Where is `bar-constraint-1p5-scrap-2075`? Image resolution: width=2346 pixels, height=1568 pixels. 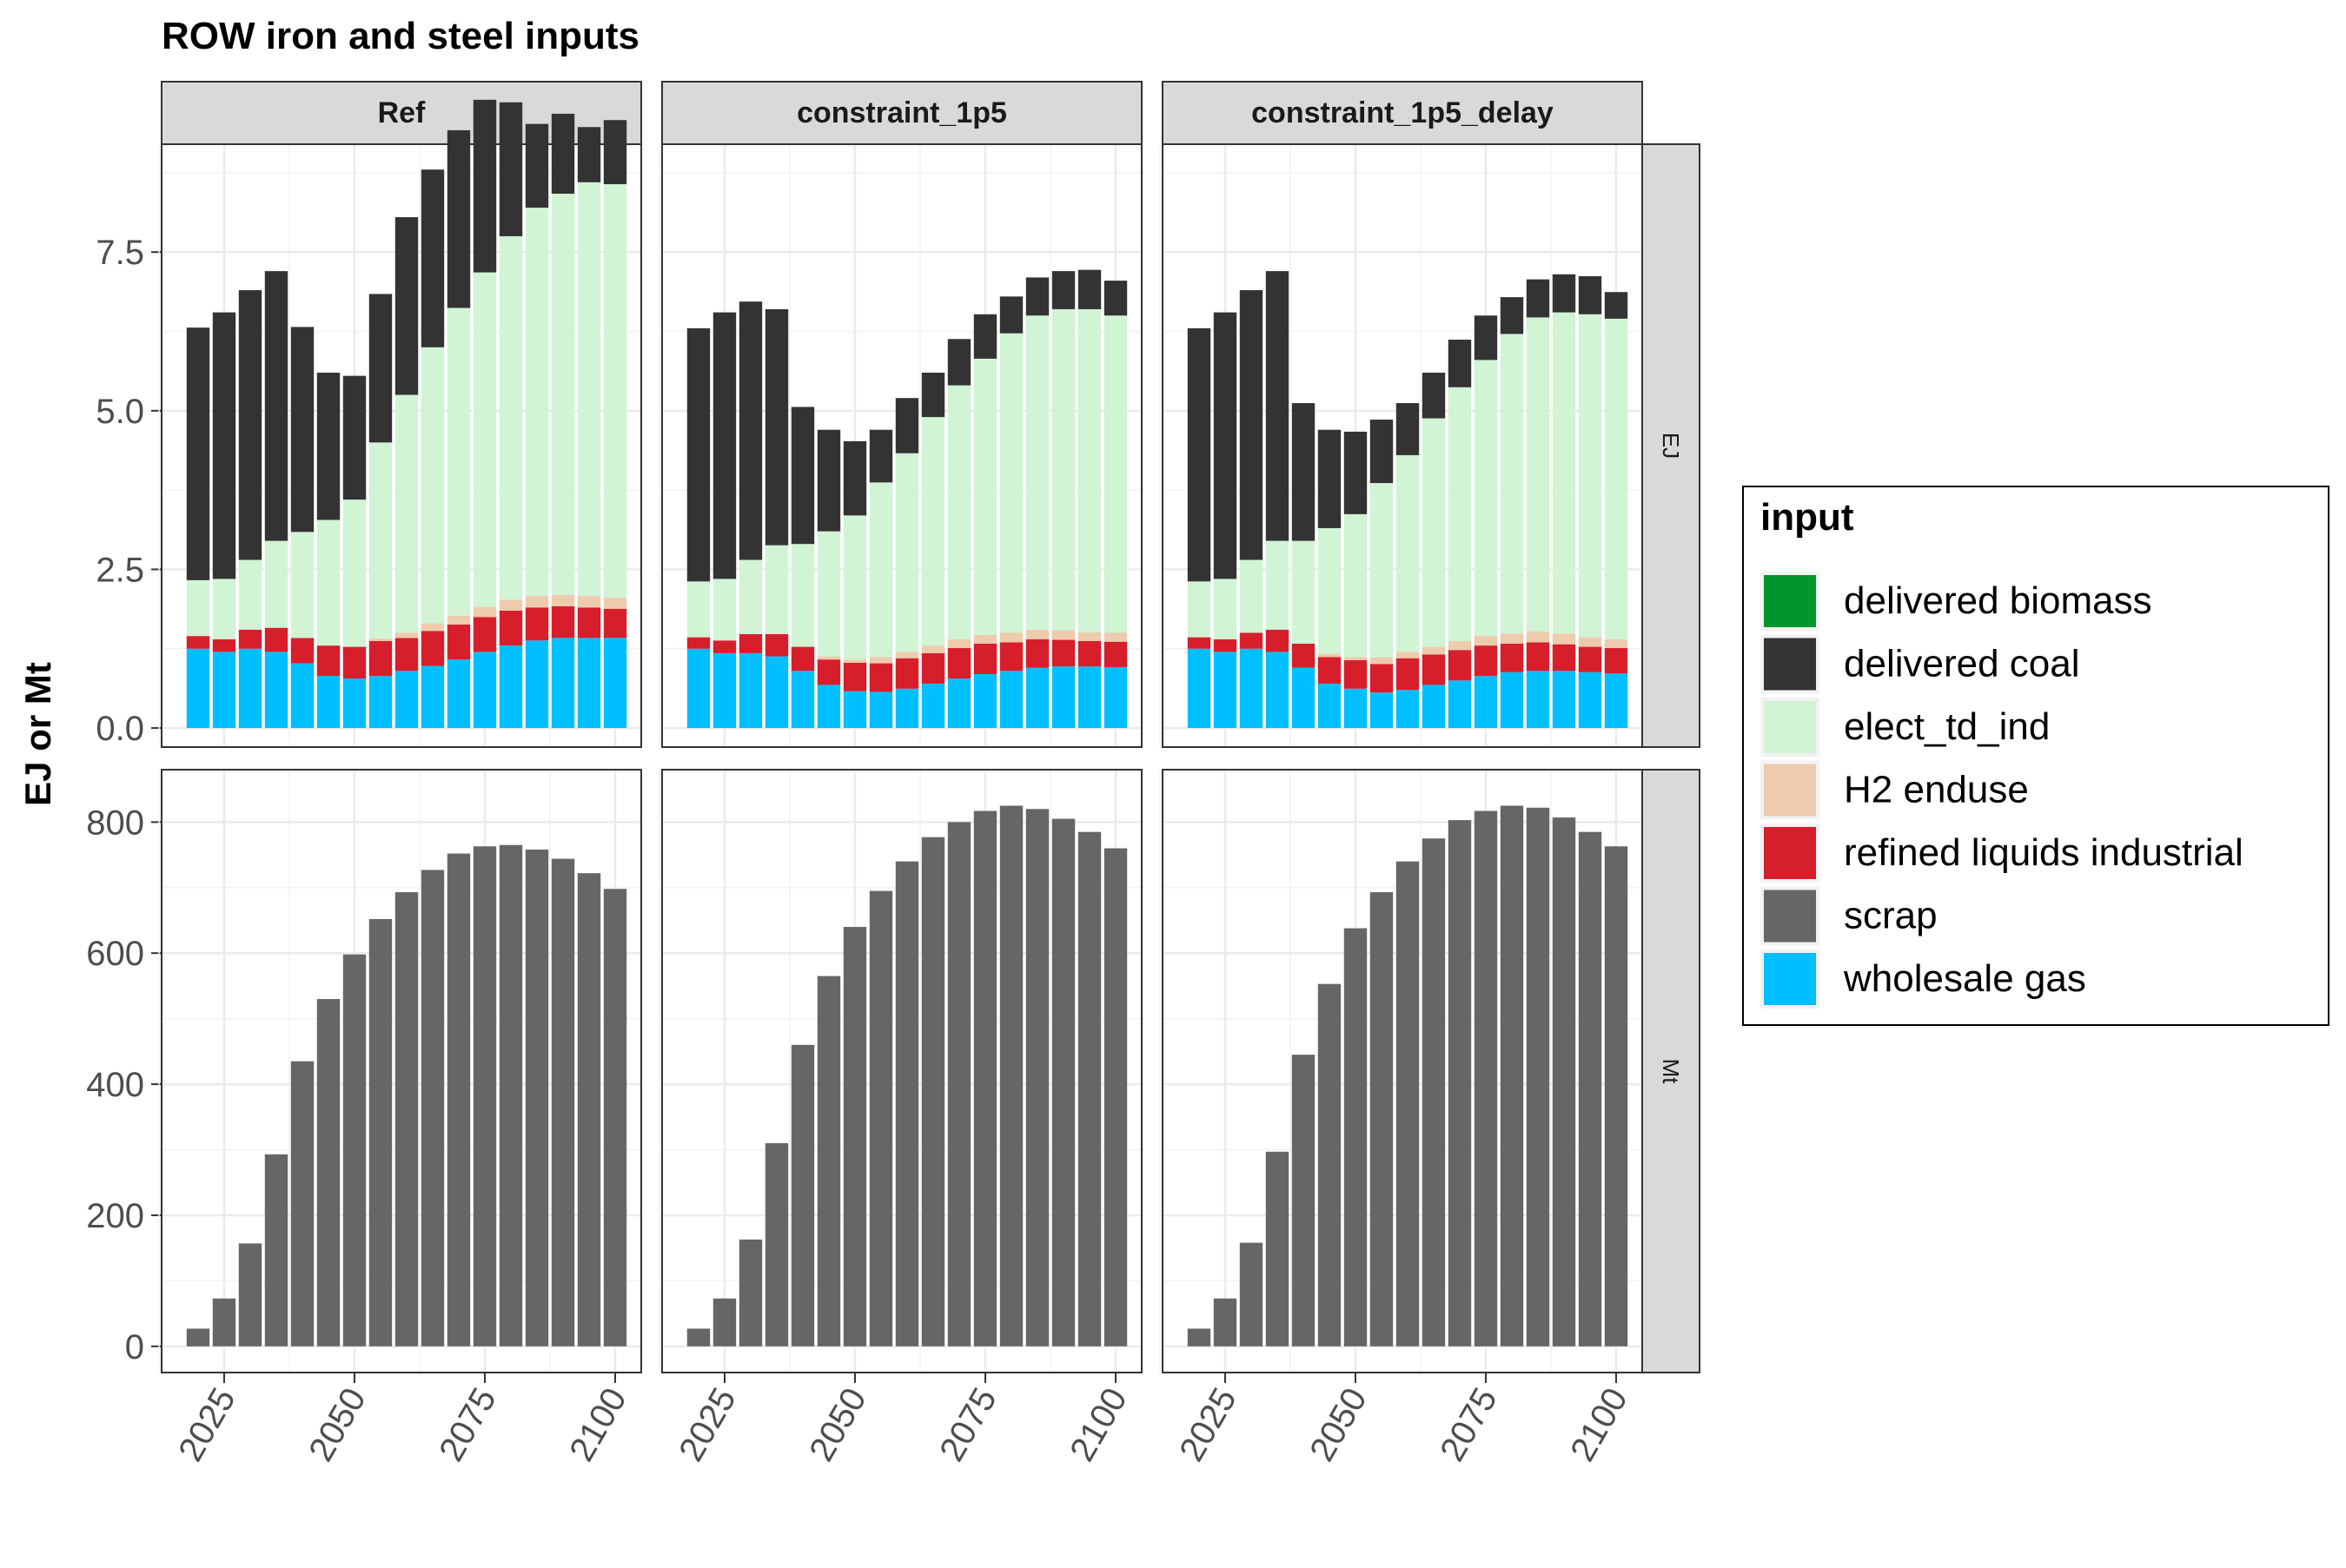 bar-constraint-1p5-scrap-2075 is located at coordinates (985, 1078).